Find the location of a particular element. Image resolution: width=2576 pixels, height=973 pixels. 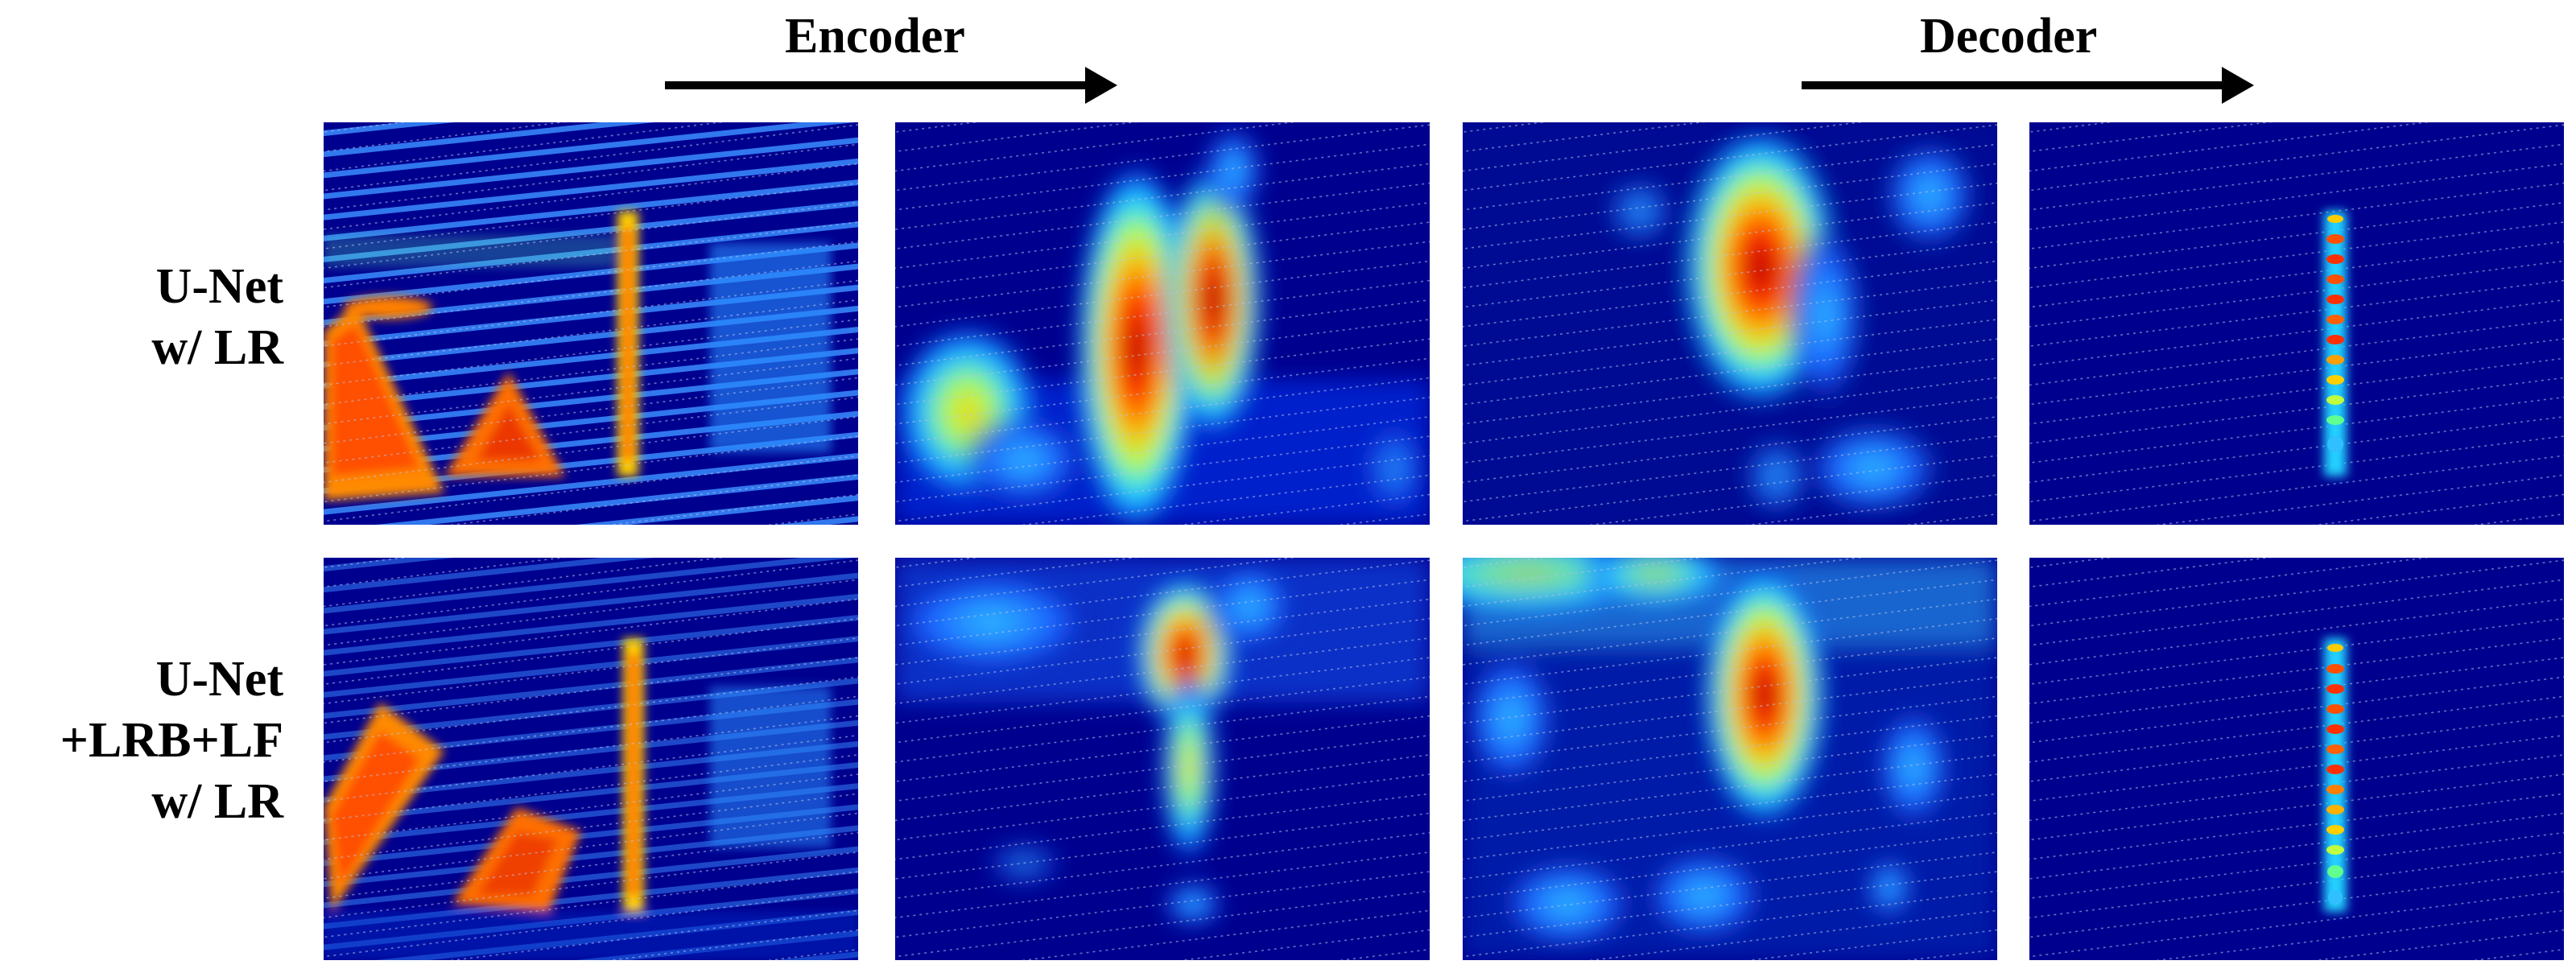

row-label-unet-lr: U-Net w/ LR is located at coordinates (217, 317).